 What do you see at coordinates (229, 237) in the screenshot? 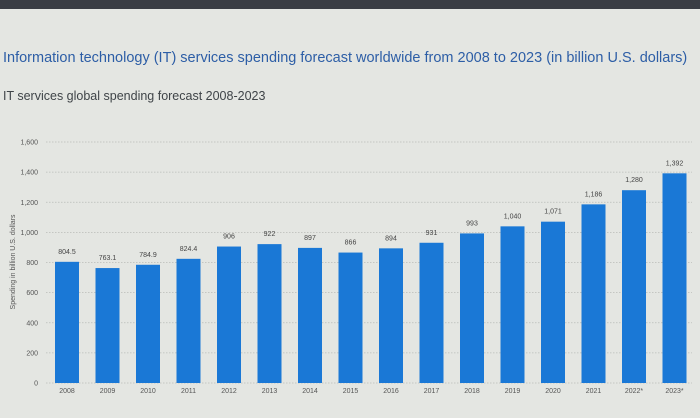
I see `data-label: 906` at bounding box center [229, 237].